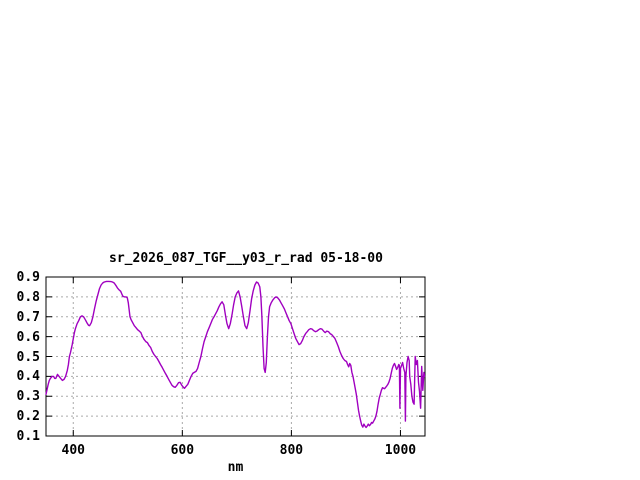 The image size is (640, 480). I want to click on x-tick-label: 400, so click(73, 450).